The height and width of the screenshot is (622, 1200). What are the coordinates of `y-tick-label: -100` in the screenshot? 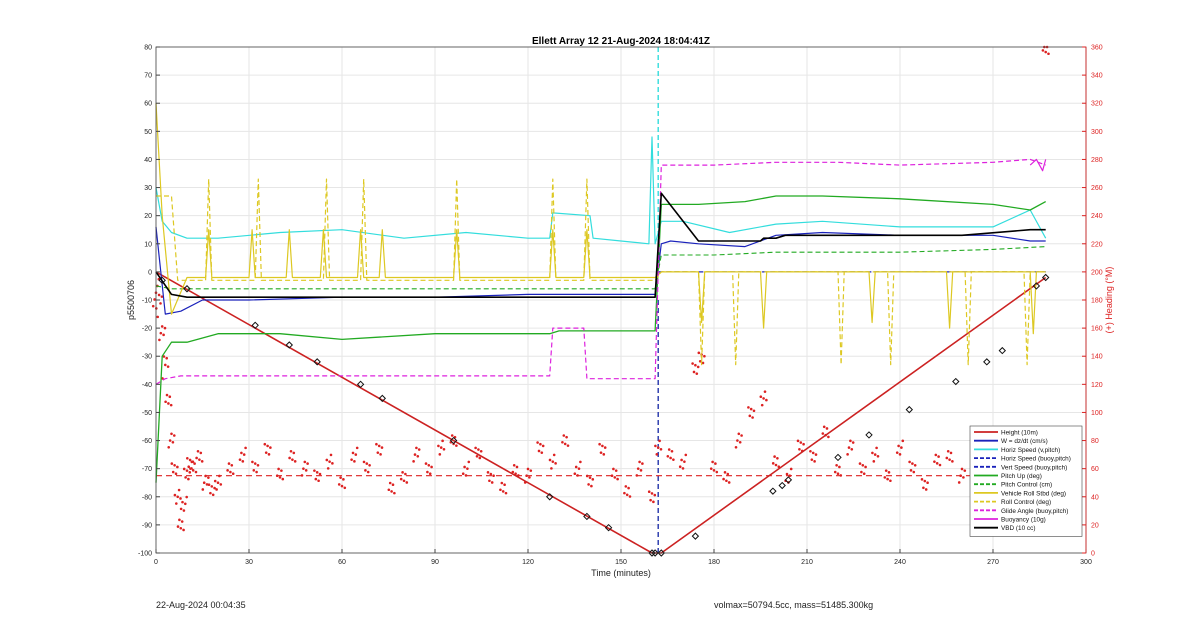 It's located at (145, 554).